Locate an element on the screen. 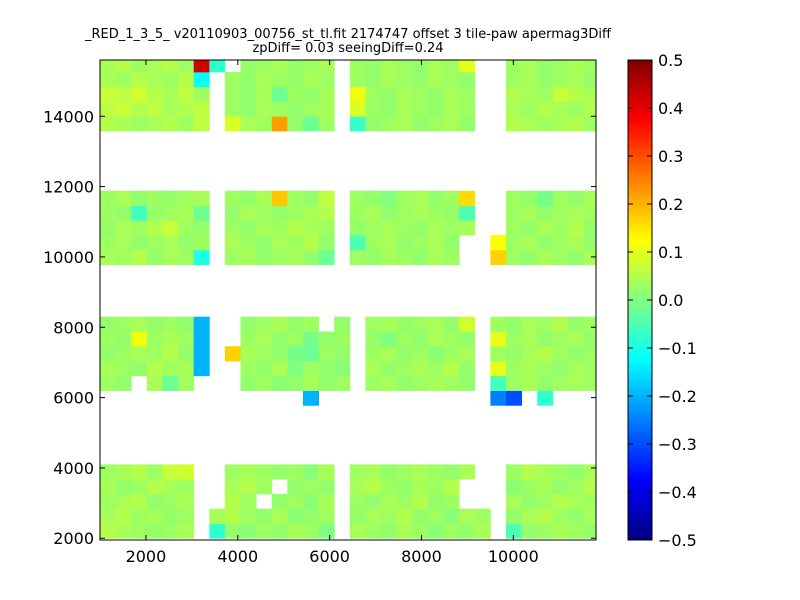  colorbar-tick-label: −0.5 is located at coordinates (677, 540).